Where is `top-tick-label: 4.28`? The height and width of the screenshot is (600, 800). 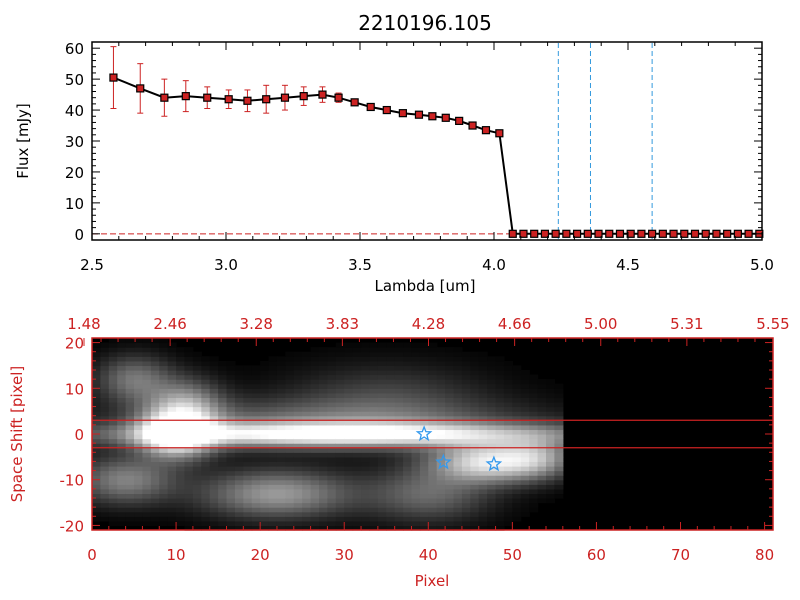 top-tick-label: 4.28 is located at coordinates (428, 324).